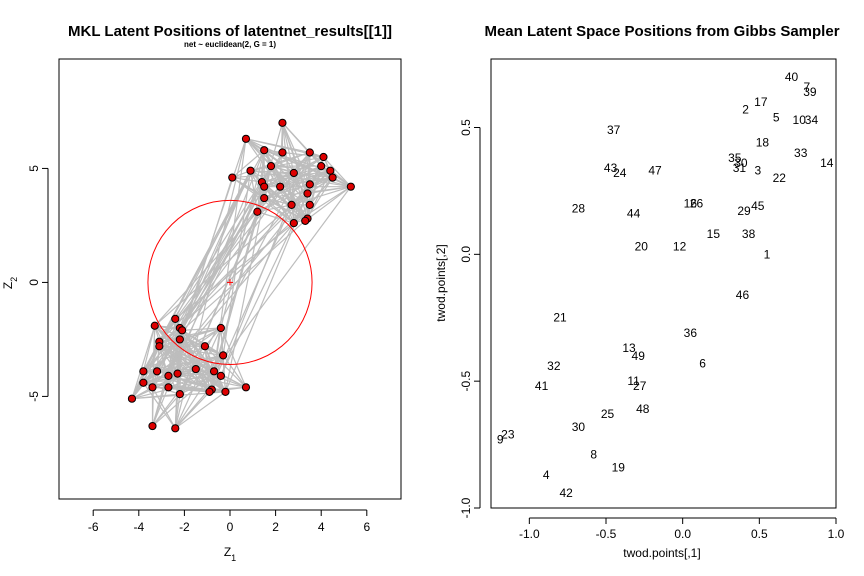  I want to click on left-plot-area, so click(241, 275).